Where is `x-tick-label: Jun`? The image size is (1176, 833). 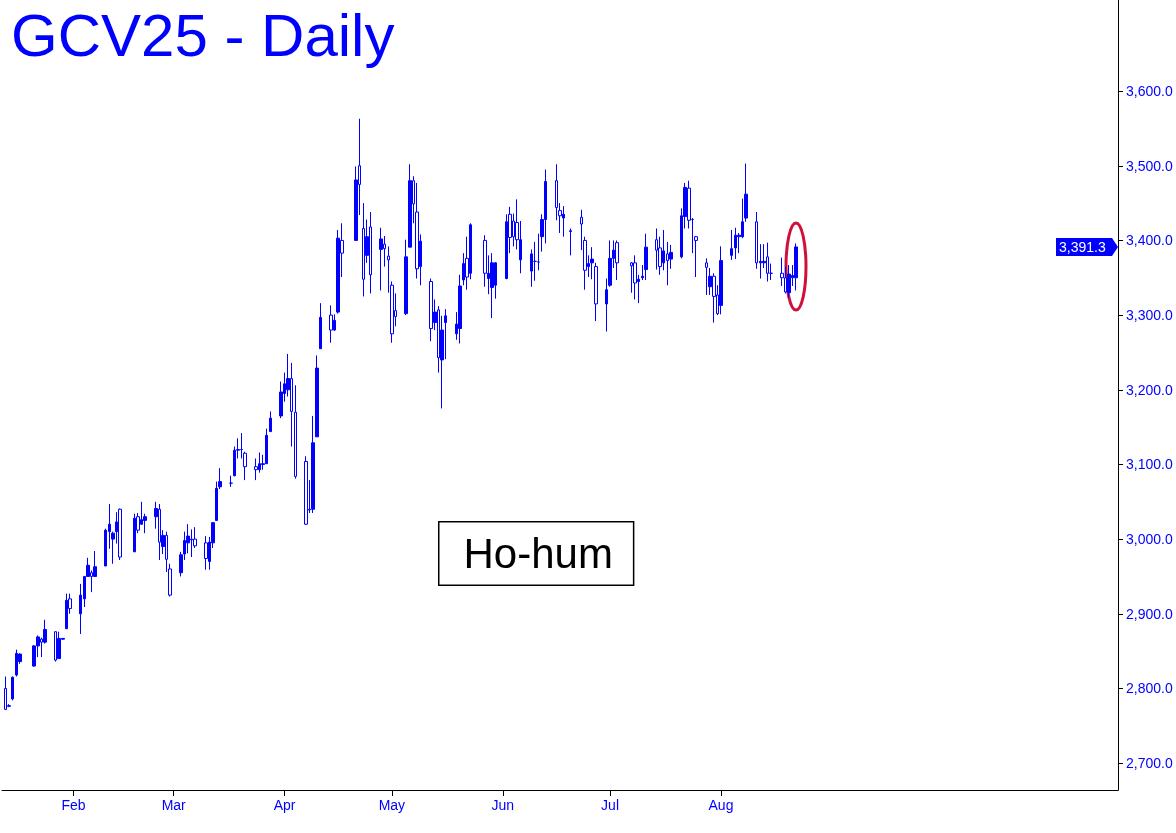 x-tick-label: Jun is located at coordinates (503, 805).